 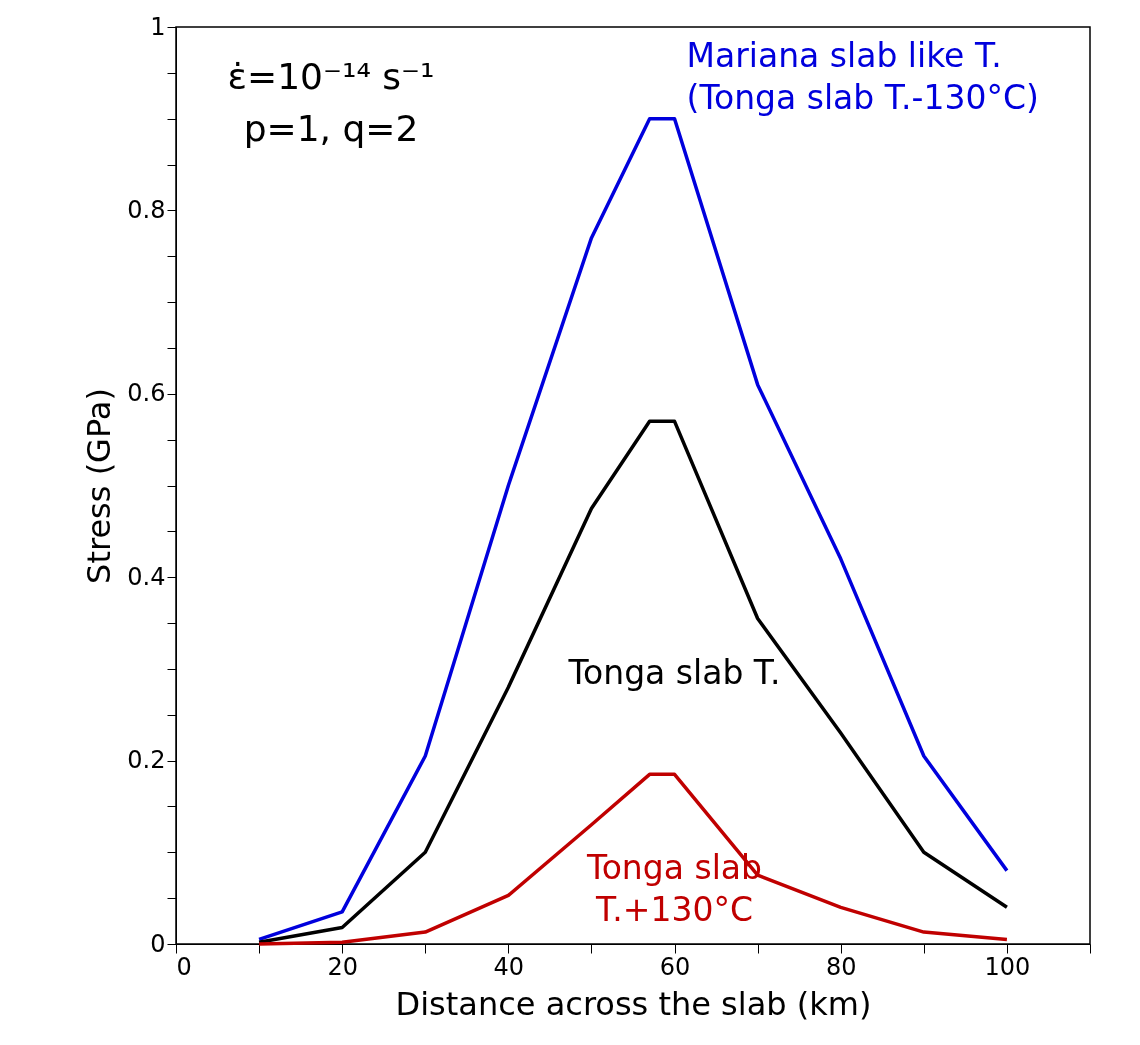 I want to click on y-tick-label: 1, so click(x=158, y=26).